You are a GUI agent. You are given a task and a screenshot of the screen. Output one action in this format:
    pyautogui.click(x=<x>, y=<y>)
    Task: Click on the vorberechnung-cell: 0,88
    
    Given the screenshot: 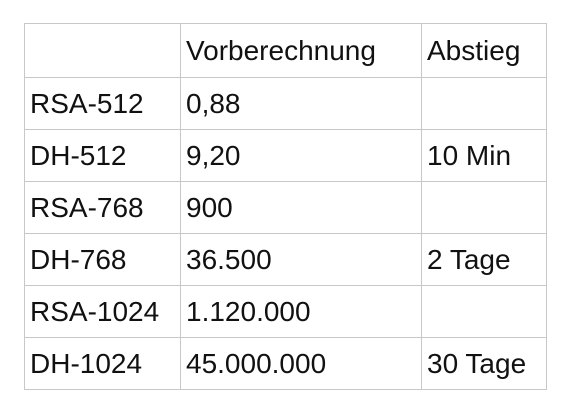 What is the action you would take?
    pyautogui.click(x=301, y=103)
    